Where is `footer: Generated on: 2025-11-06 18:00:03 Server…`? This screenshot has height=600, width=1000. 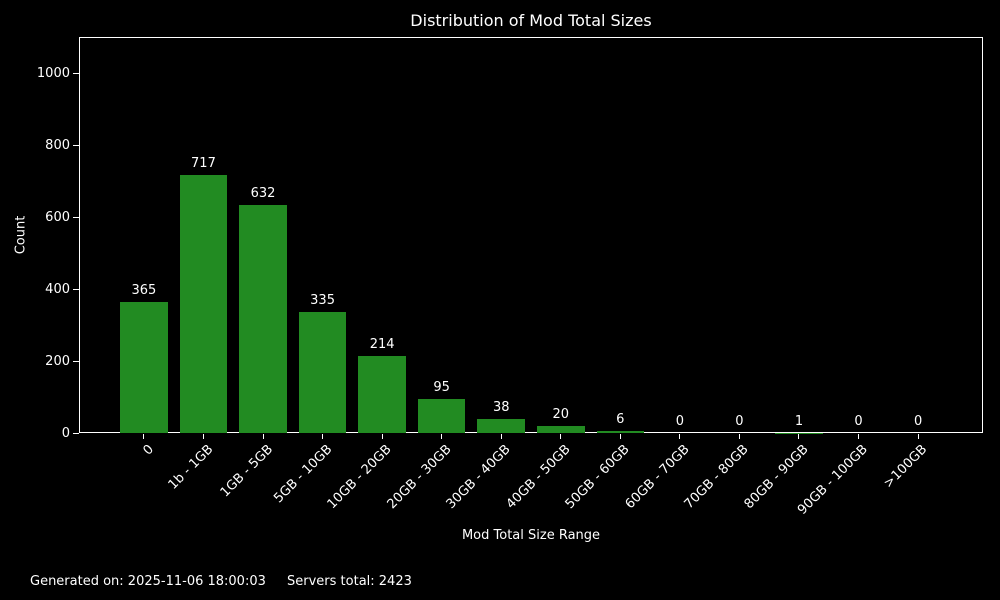 footer: Generated on: 2025-11-06 18:00:03 Server… is located at coordinates (221, 581).